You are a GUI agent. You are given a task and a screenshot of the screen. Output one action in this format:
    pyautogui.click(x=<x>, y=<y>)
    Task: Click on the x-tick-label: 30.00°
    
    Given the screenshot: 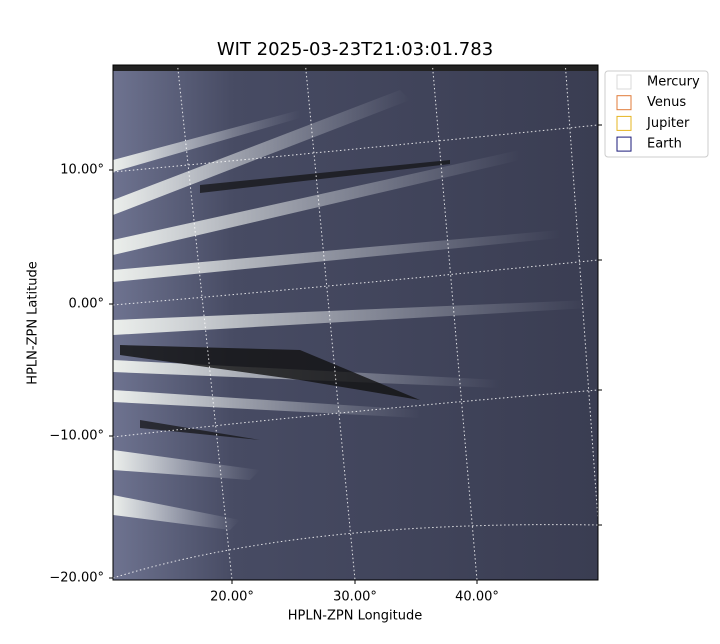 What is the action you would take?
    pyautogui.click(x=355, y=597)
    